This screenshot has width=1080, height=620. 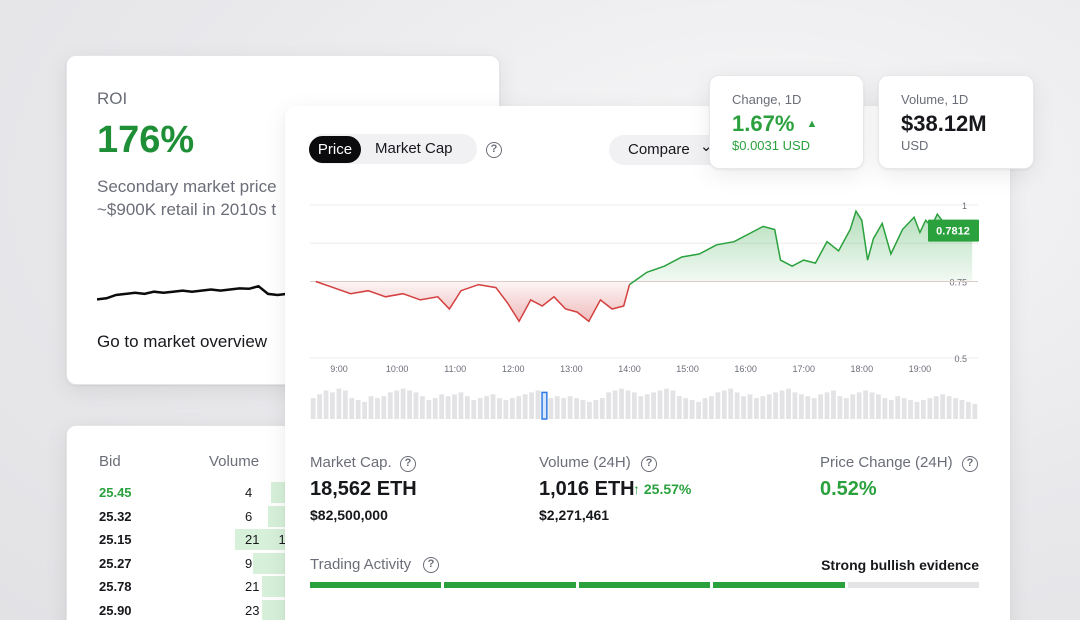 What do you see at coordinates (187, 186) in the screenshot?
I see `roi-description-line-1: Secondary market price` at bounding box center [187, 186].